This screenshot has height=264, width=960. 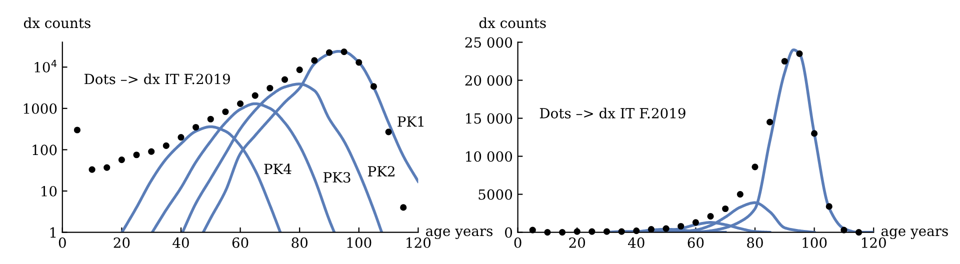 What do you see at coordinates (381, 171) in the screenshot?
I see `series-label: PK2` at bounding box center [381, 171].